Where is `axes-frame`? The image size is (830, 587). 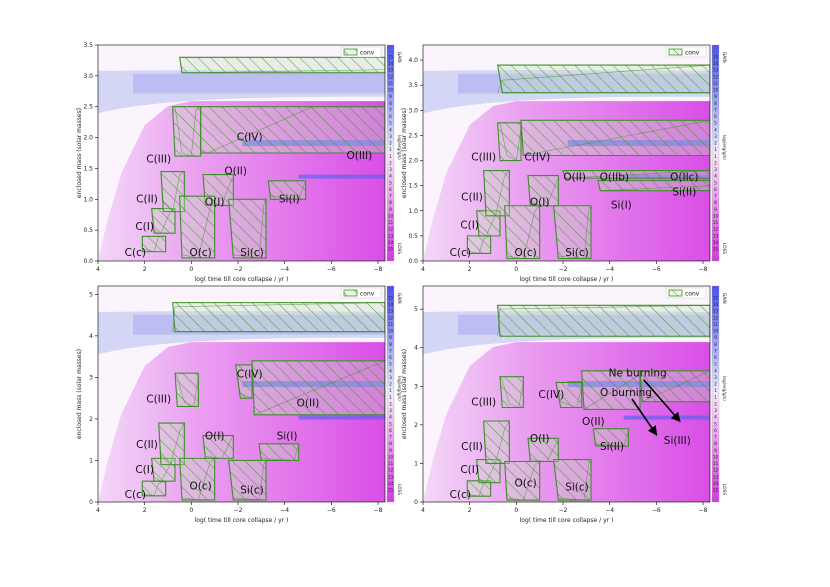 axes-frame is located at coordinates (566, 394).